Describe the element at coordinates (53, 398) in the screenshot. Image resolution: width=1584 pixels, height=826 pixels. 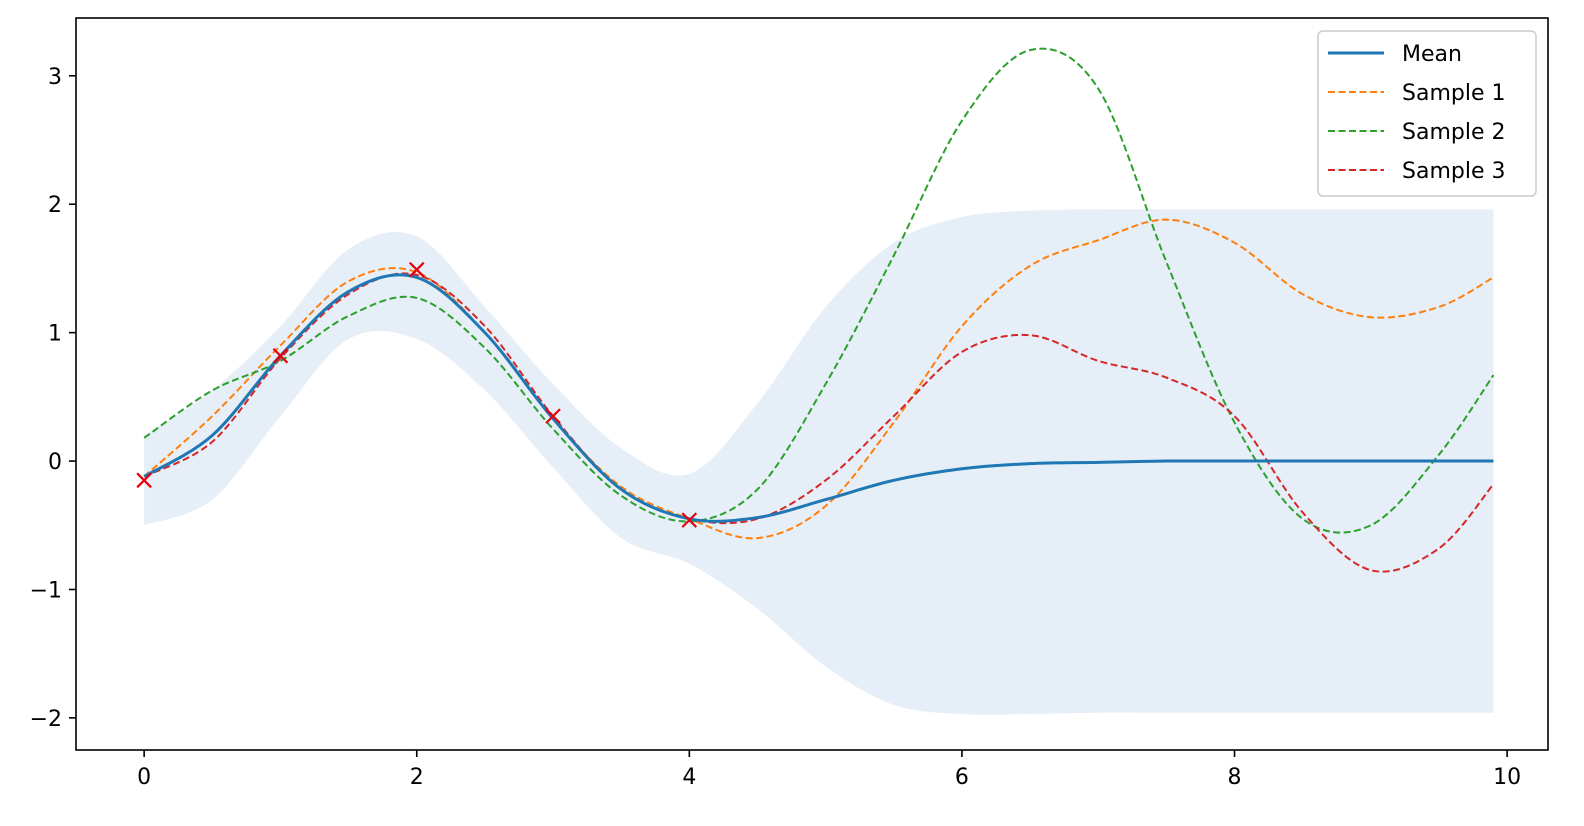
I see `y-axis: −2 −1 0 1 2 3` at that location.